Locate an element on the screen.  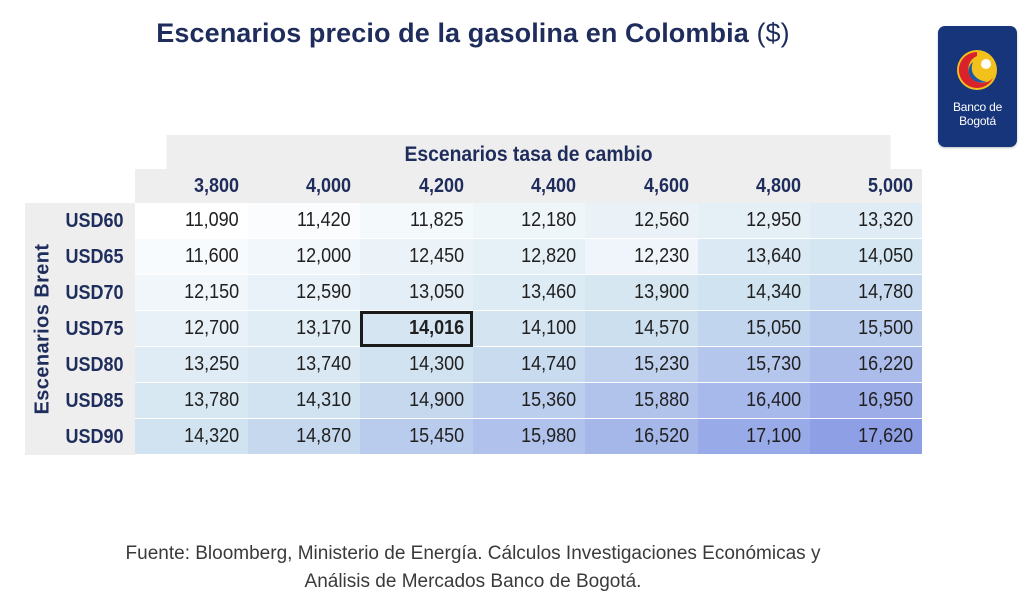
table-cell: 12,000 is located at coordinates (304, 257).